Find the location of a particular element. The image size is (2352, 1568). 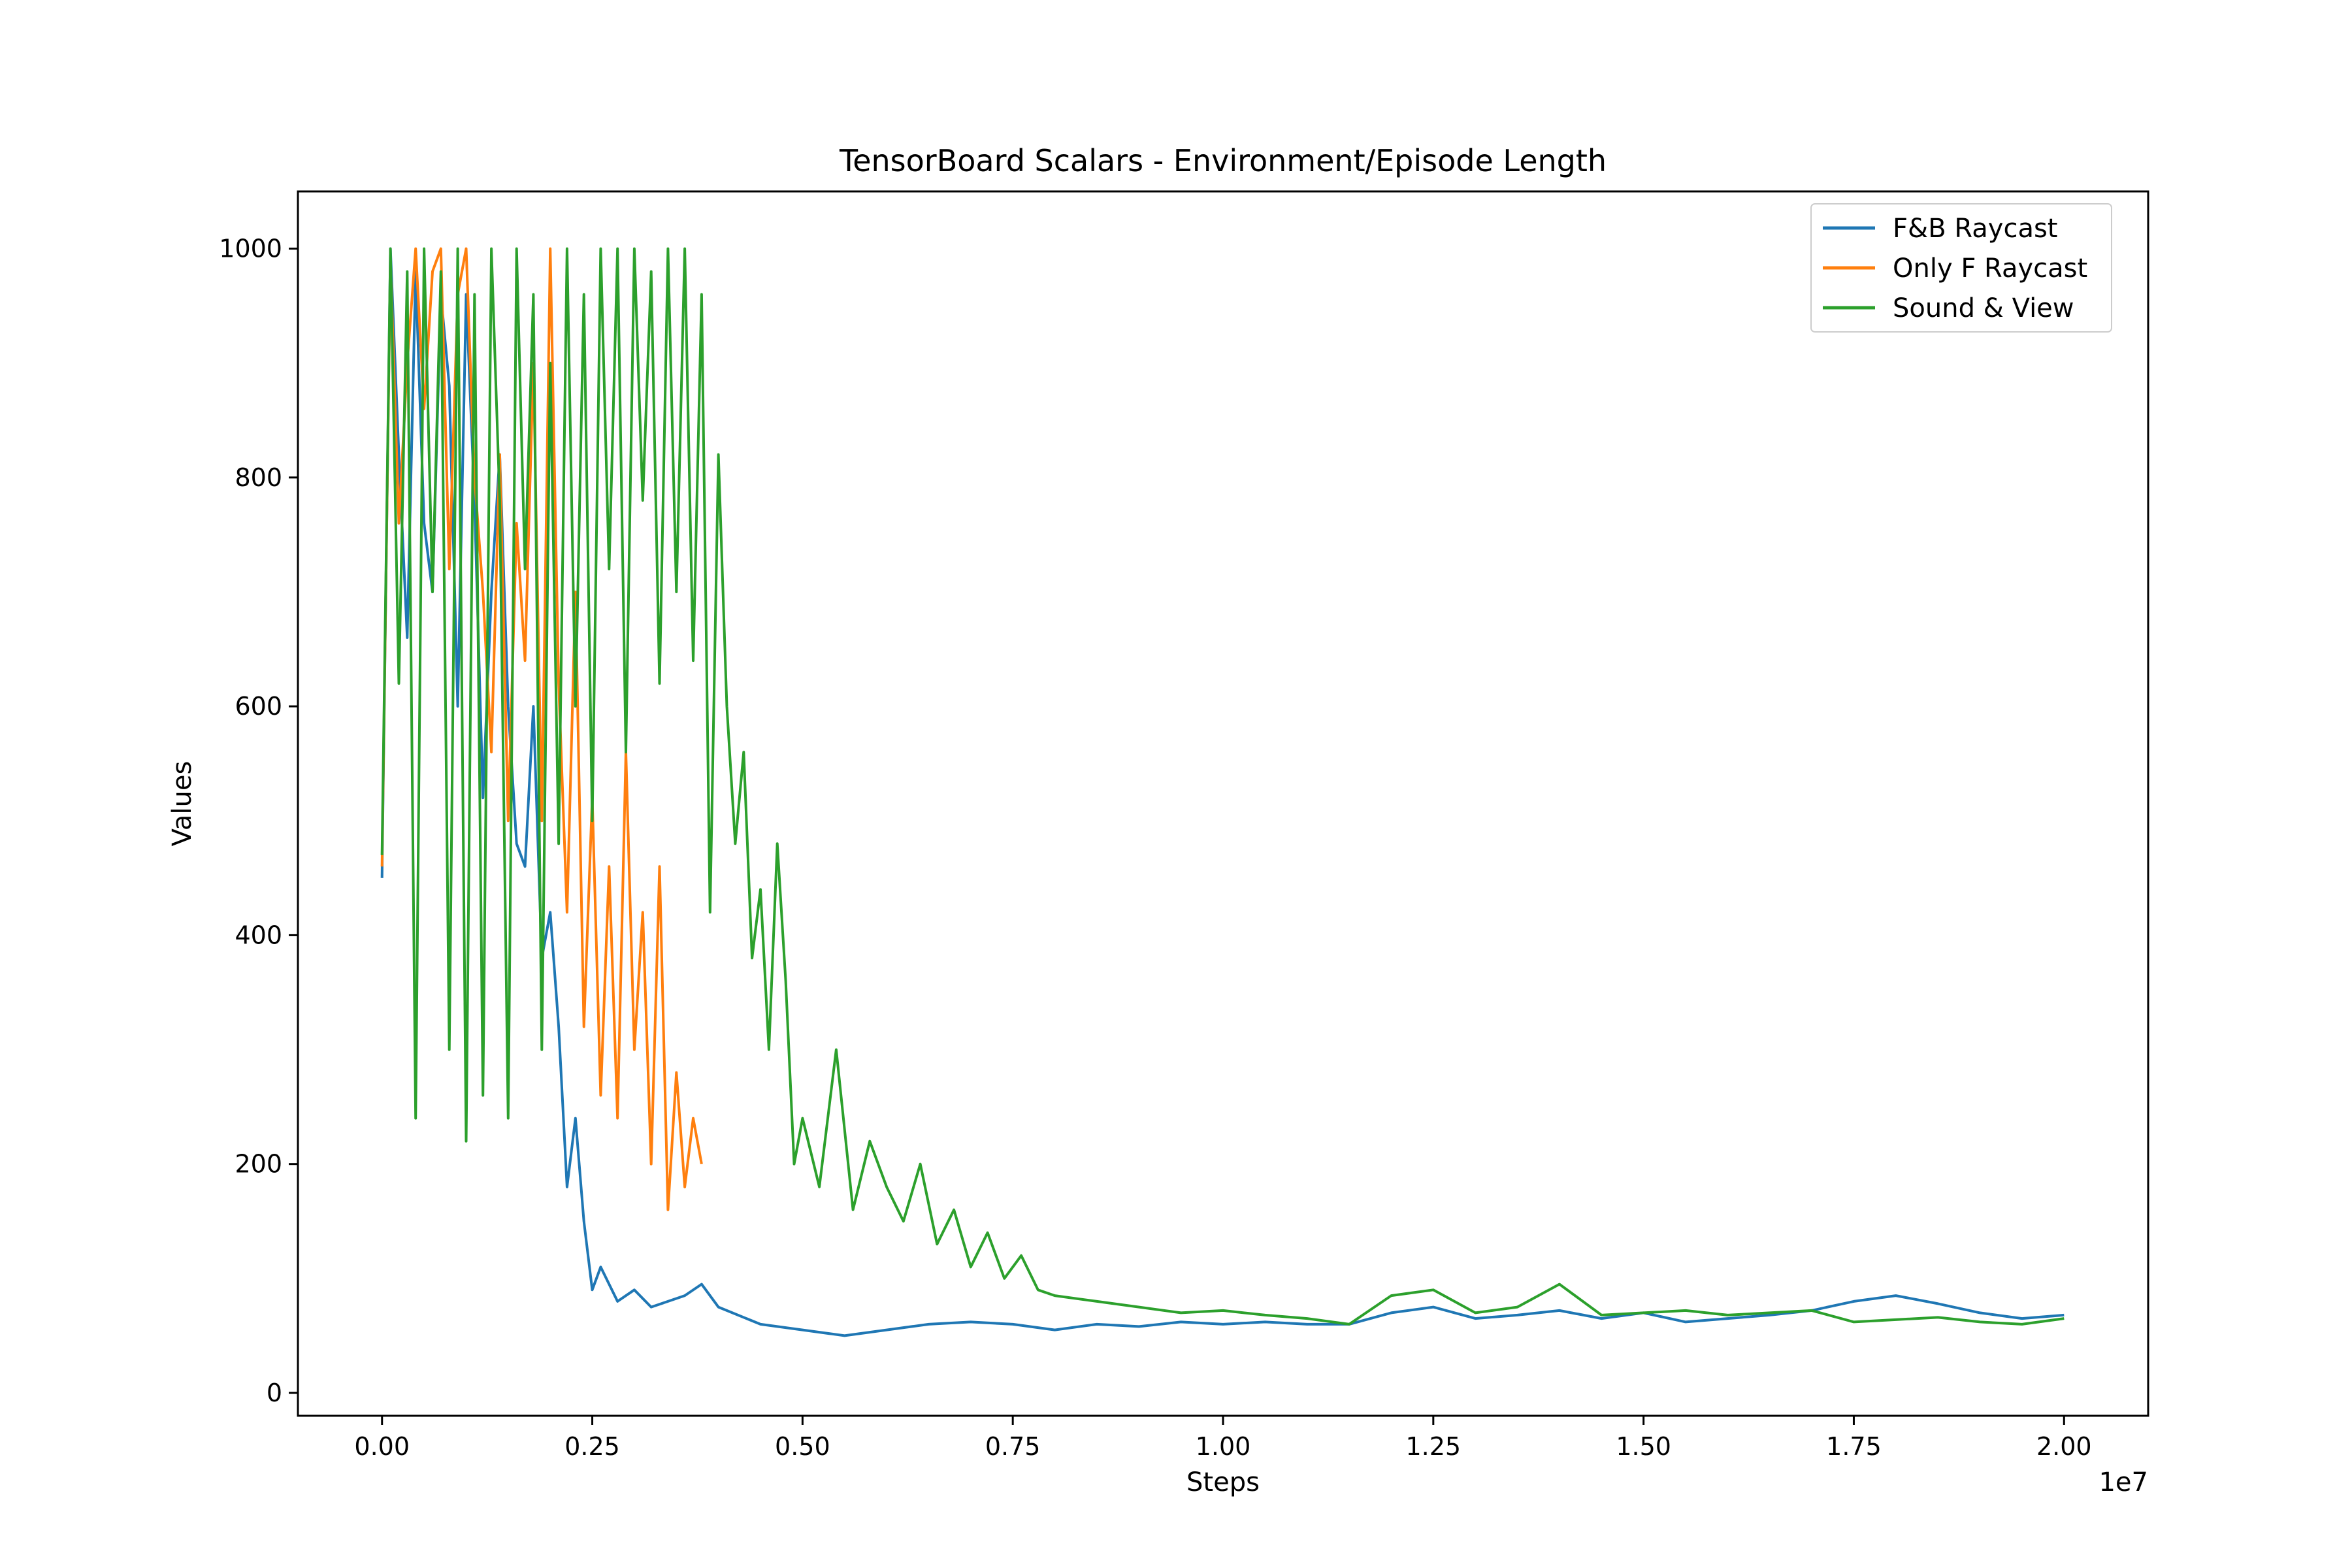

x-axis-label: Steps is located at coordinates (1223, 1482).